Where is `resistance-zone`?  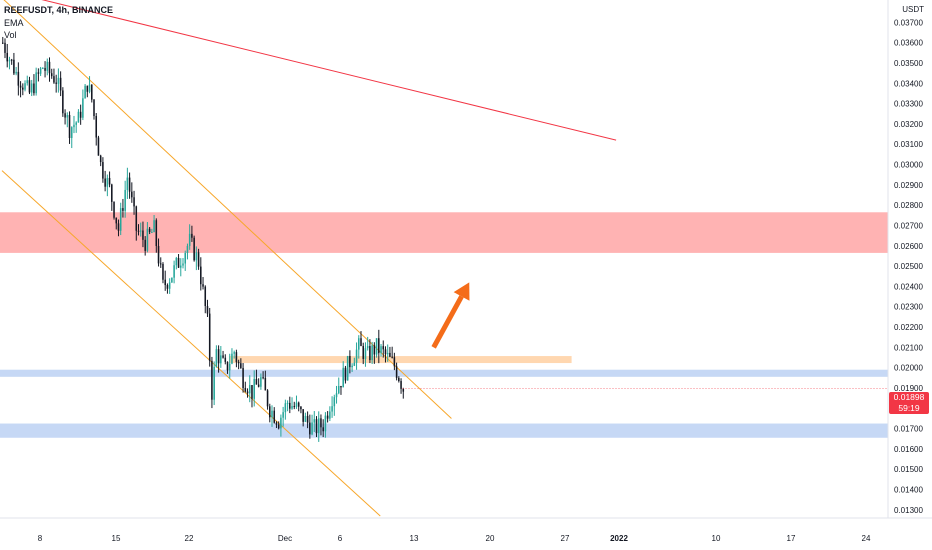 resistance-zone is located at coordinates (444, 232).